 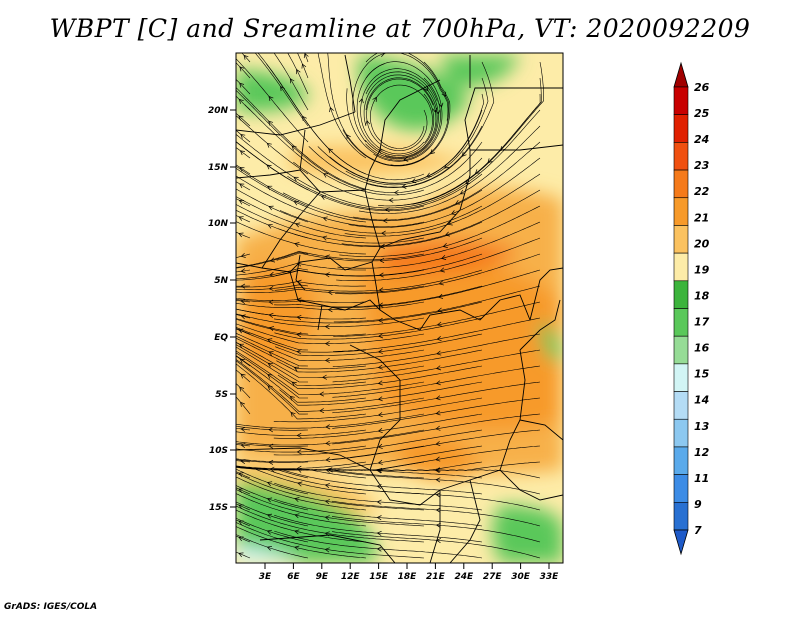 What do you see at coordinates (218, 111) in the screenshot?
I see `lat-tick-label: 20N` at bounding box center [218, 111].